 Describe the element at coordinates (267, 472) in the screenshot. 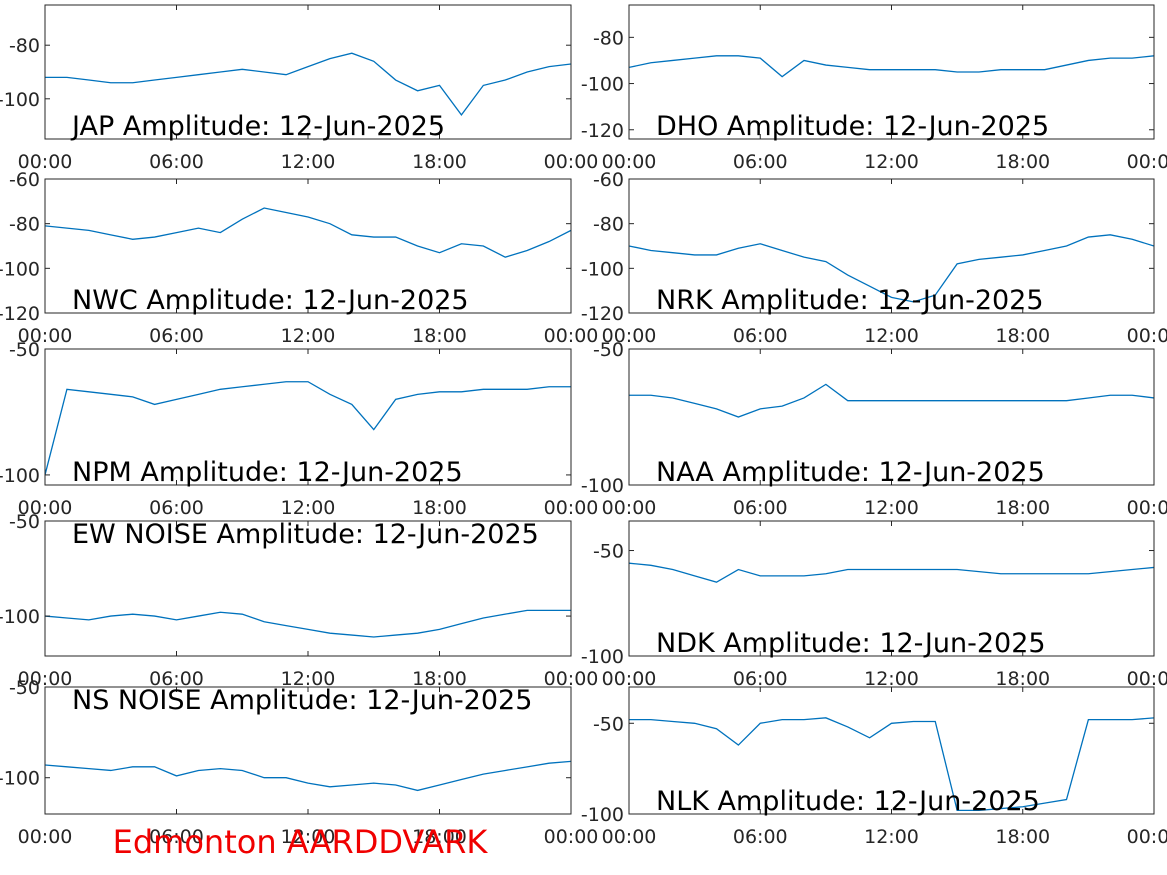

I see `panel-title: NPM Amplitude: 12-Jun-2025` at that location.